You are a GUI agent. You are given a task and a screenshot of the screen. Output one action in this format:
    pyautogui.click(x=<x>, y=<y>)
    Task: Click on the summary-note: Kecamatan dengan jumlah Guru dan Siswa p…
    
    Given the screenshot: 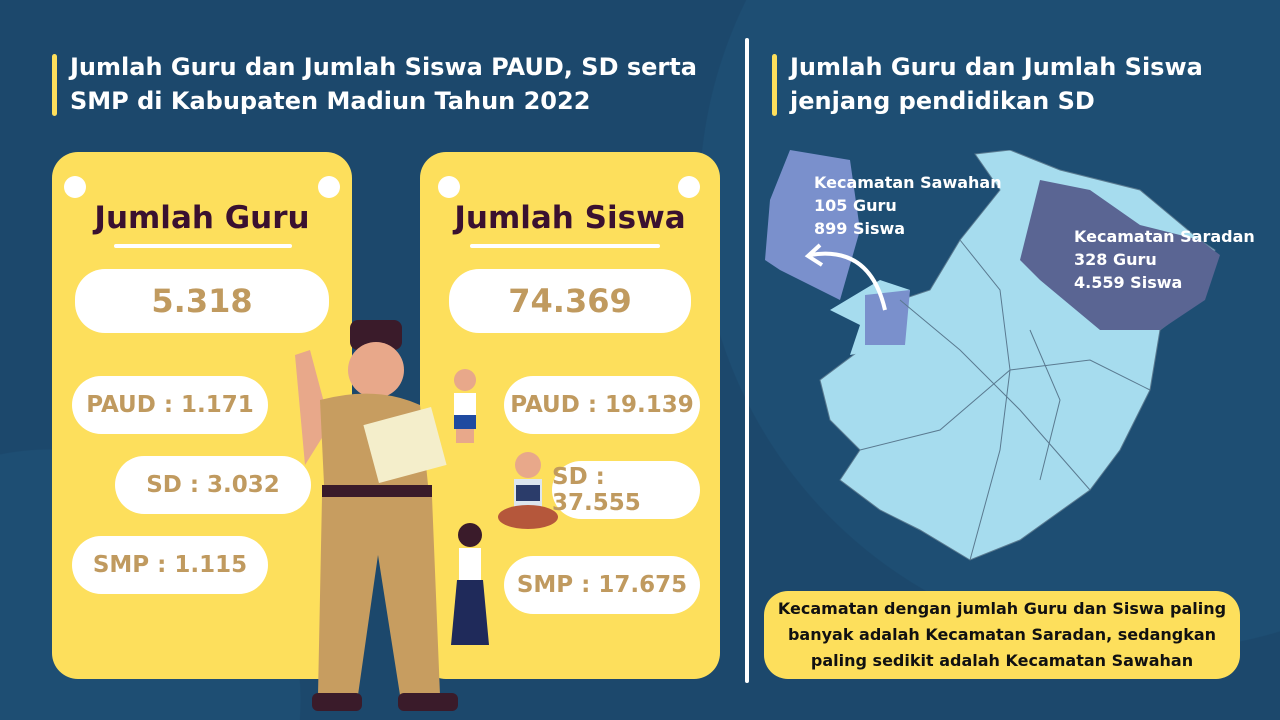 What is the action you would take?
    pyautogui.click(x=1002, y=635)
    